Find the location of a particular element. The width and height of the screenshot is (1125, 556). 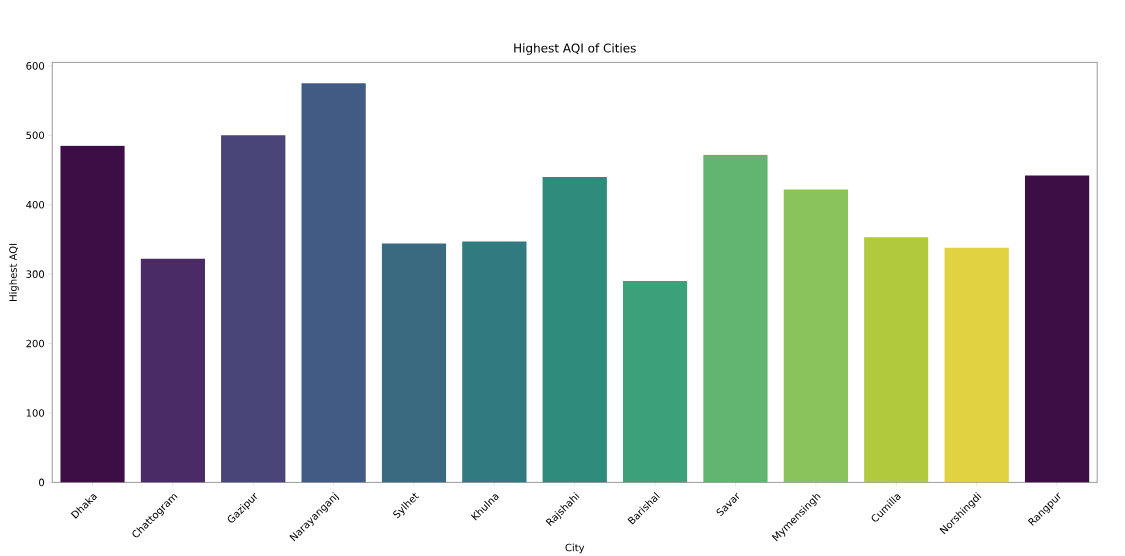

y-tick-label: 100 is located at coordinates (35, 413).